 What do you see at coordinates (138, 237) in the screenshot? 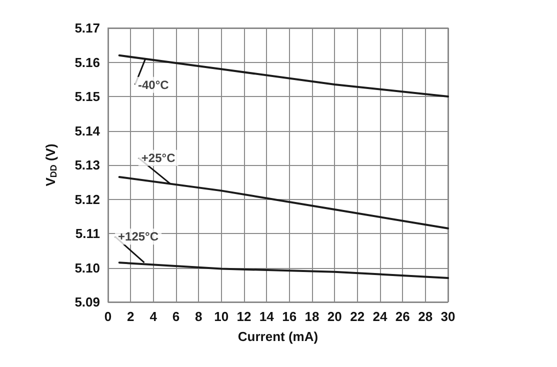
I see `annotation: +125°C` at bounding box center [138, 237].